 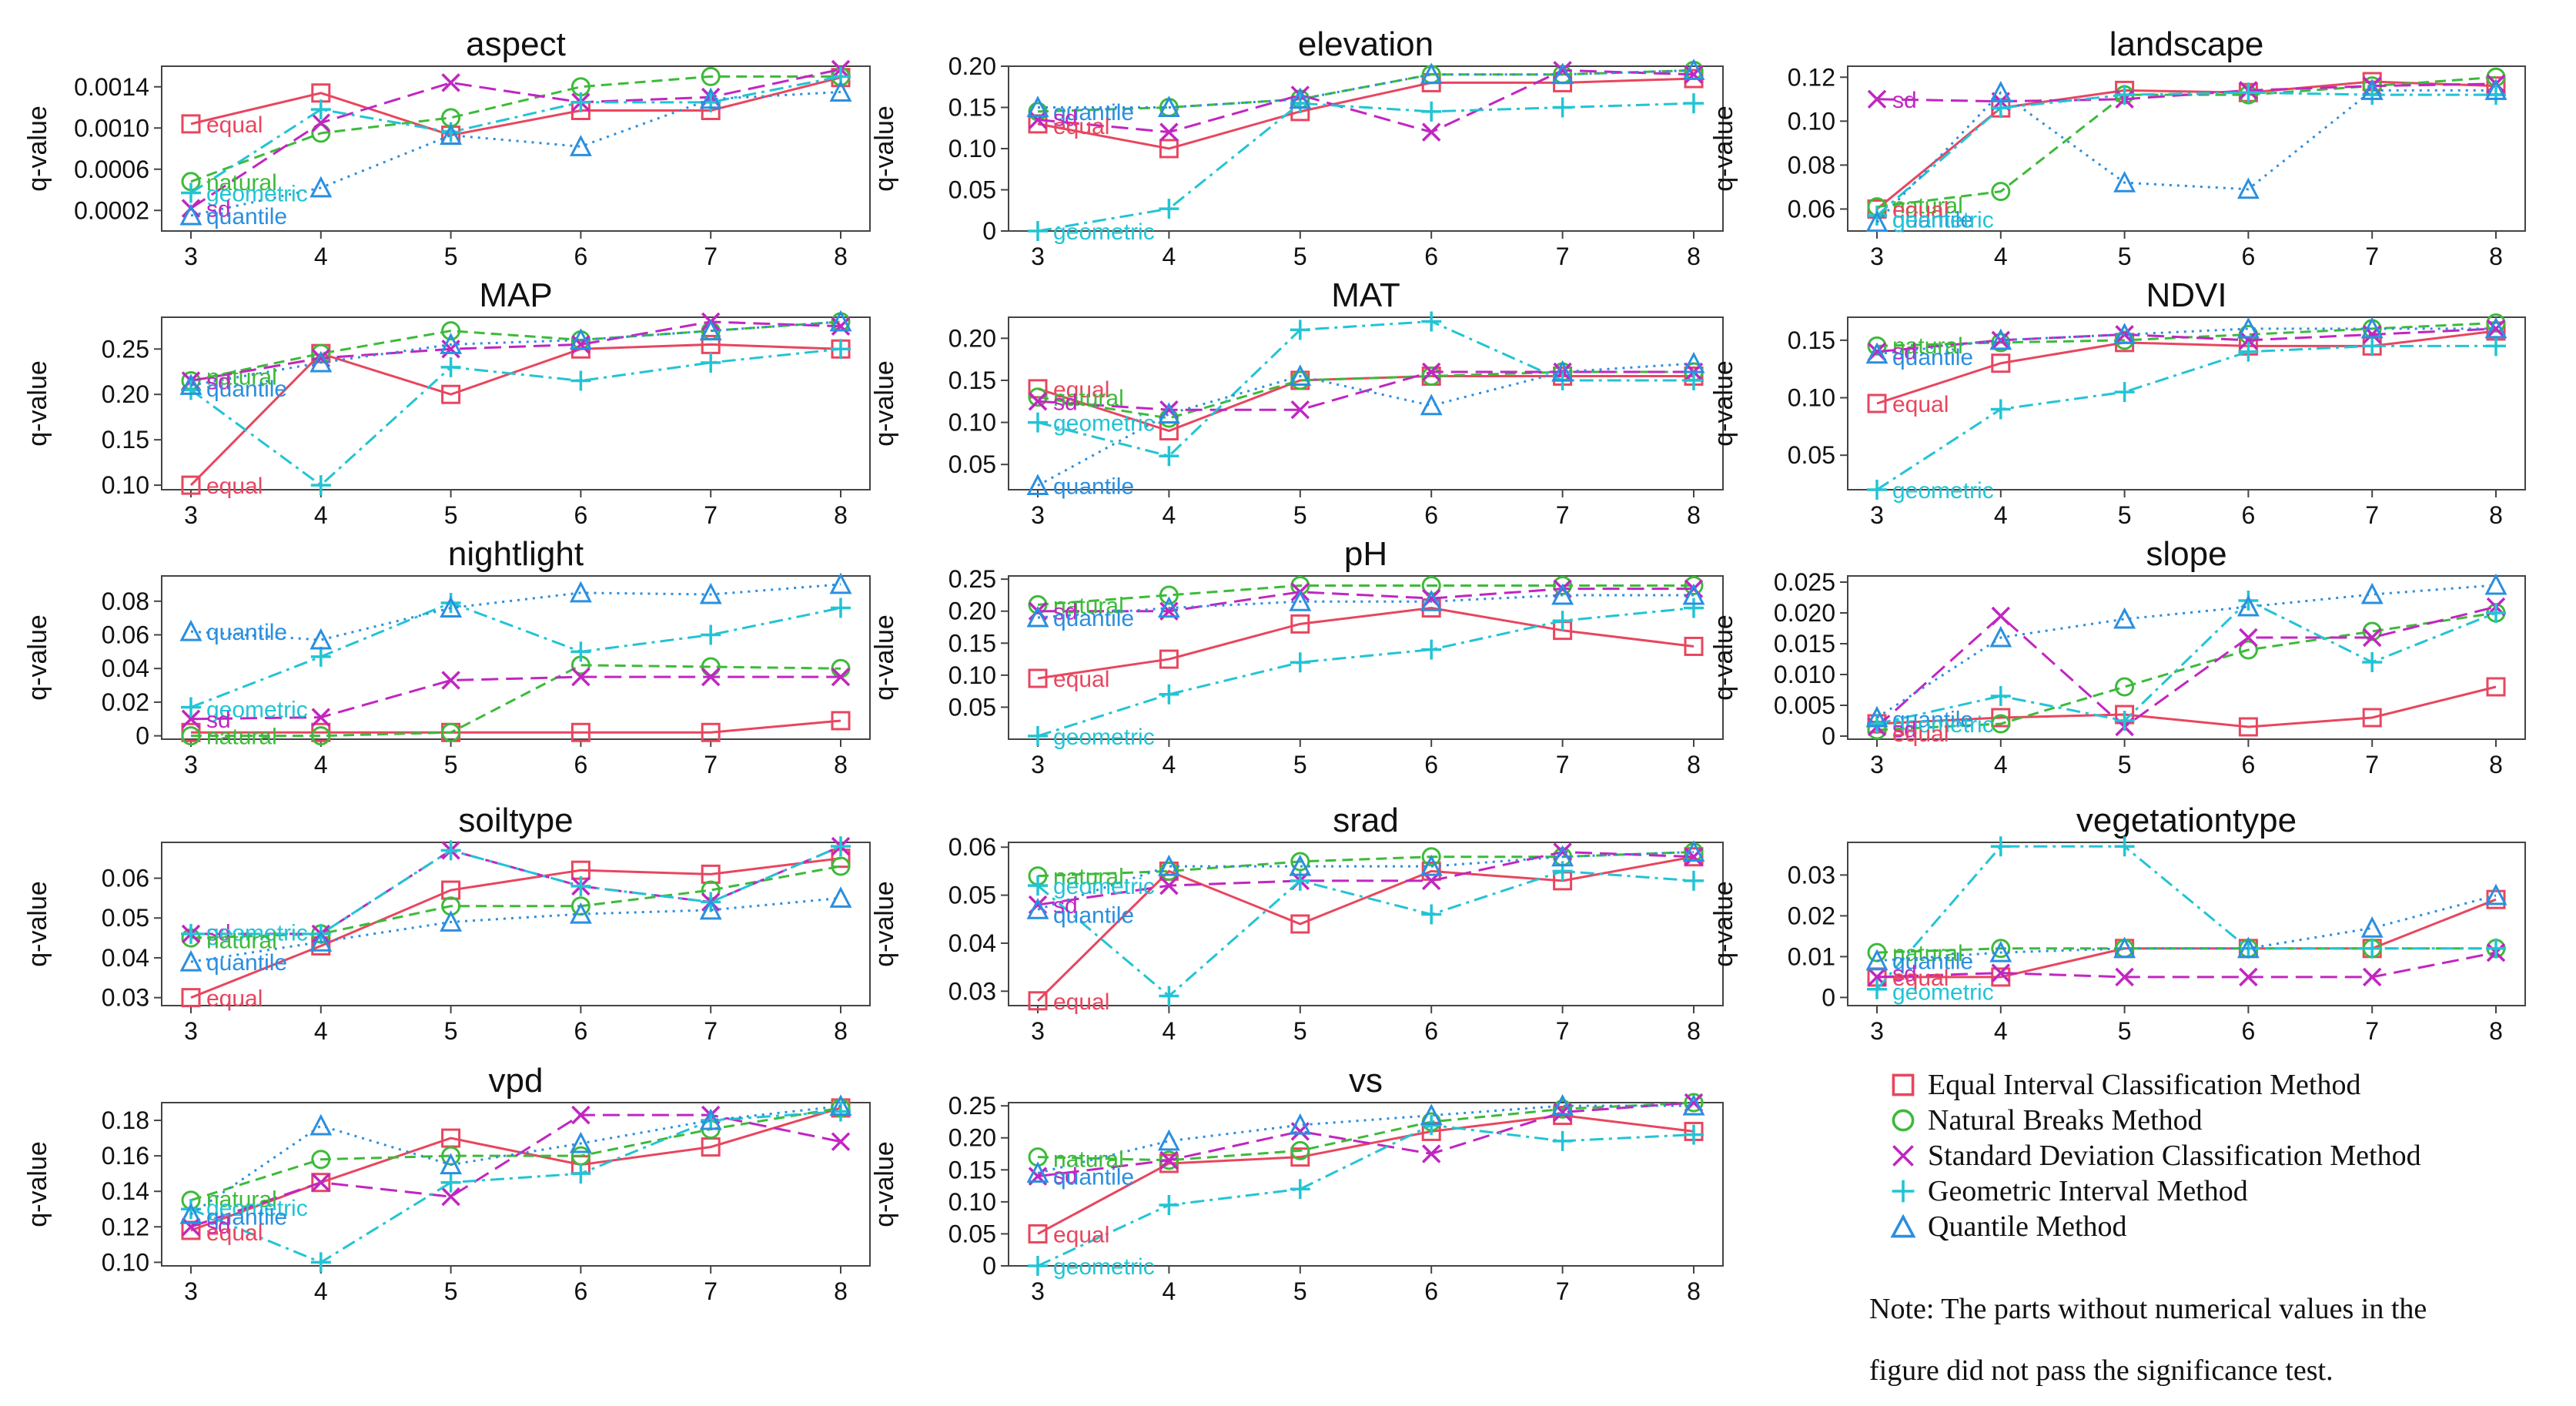 What do you see at coordinates (111, 210) in the screenshot?
I see `y-tick-label: 0.0002` at bounding box center [111, 210].